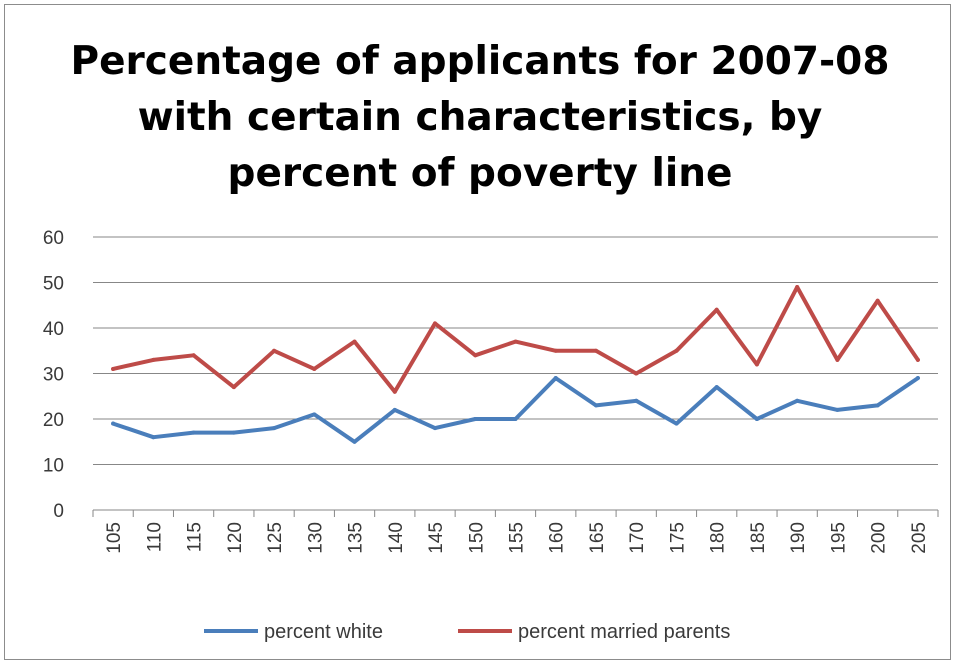  What do you see at coordinates (58, 511) in the screenshot?
I see `y-tick-label: 0` at bounding box center [58, 511].